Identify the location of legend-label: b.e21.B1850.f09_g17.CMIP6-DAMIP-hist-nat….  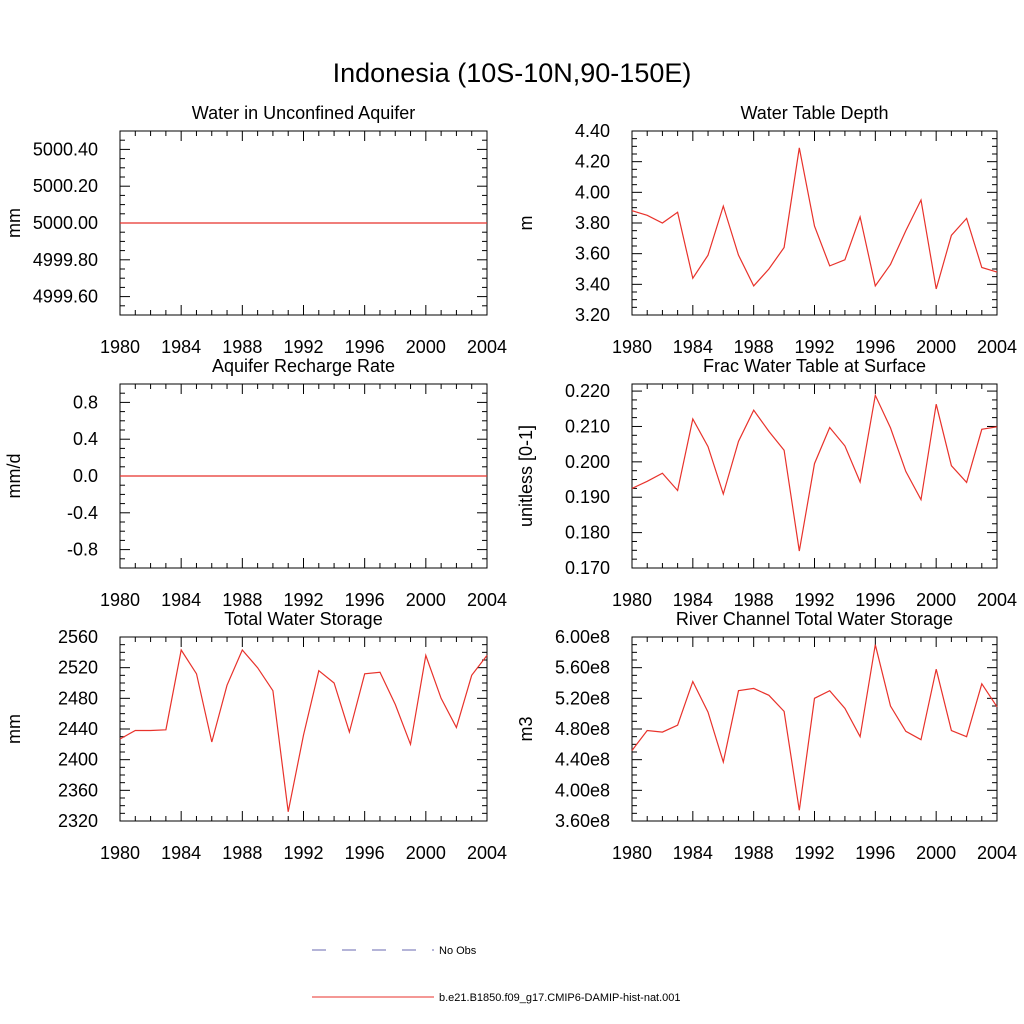
(560, 998).